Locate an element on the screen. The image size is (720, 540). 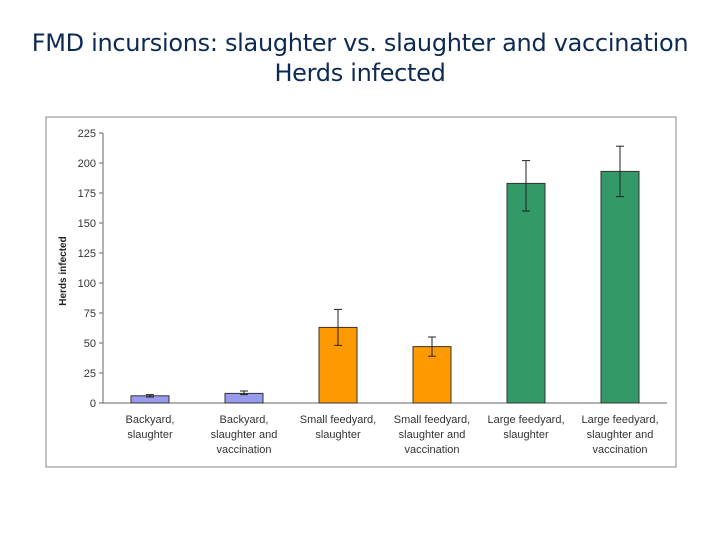
category-label: Small feedyard, slaughter is located at coordinates (338, 427).